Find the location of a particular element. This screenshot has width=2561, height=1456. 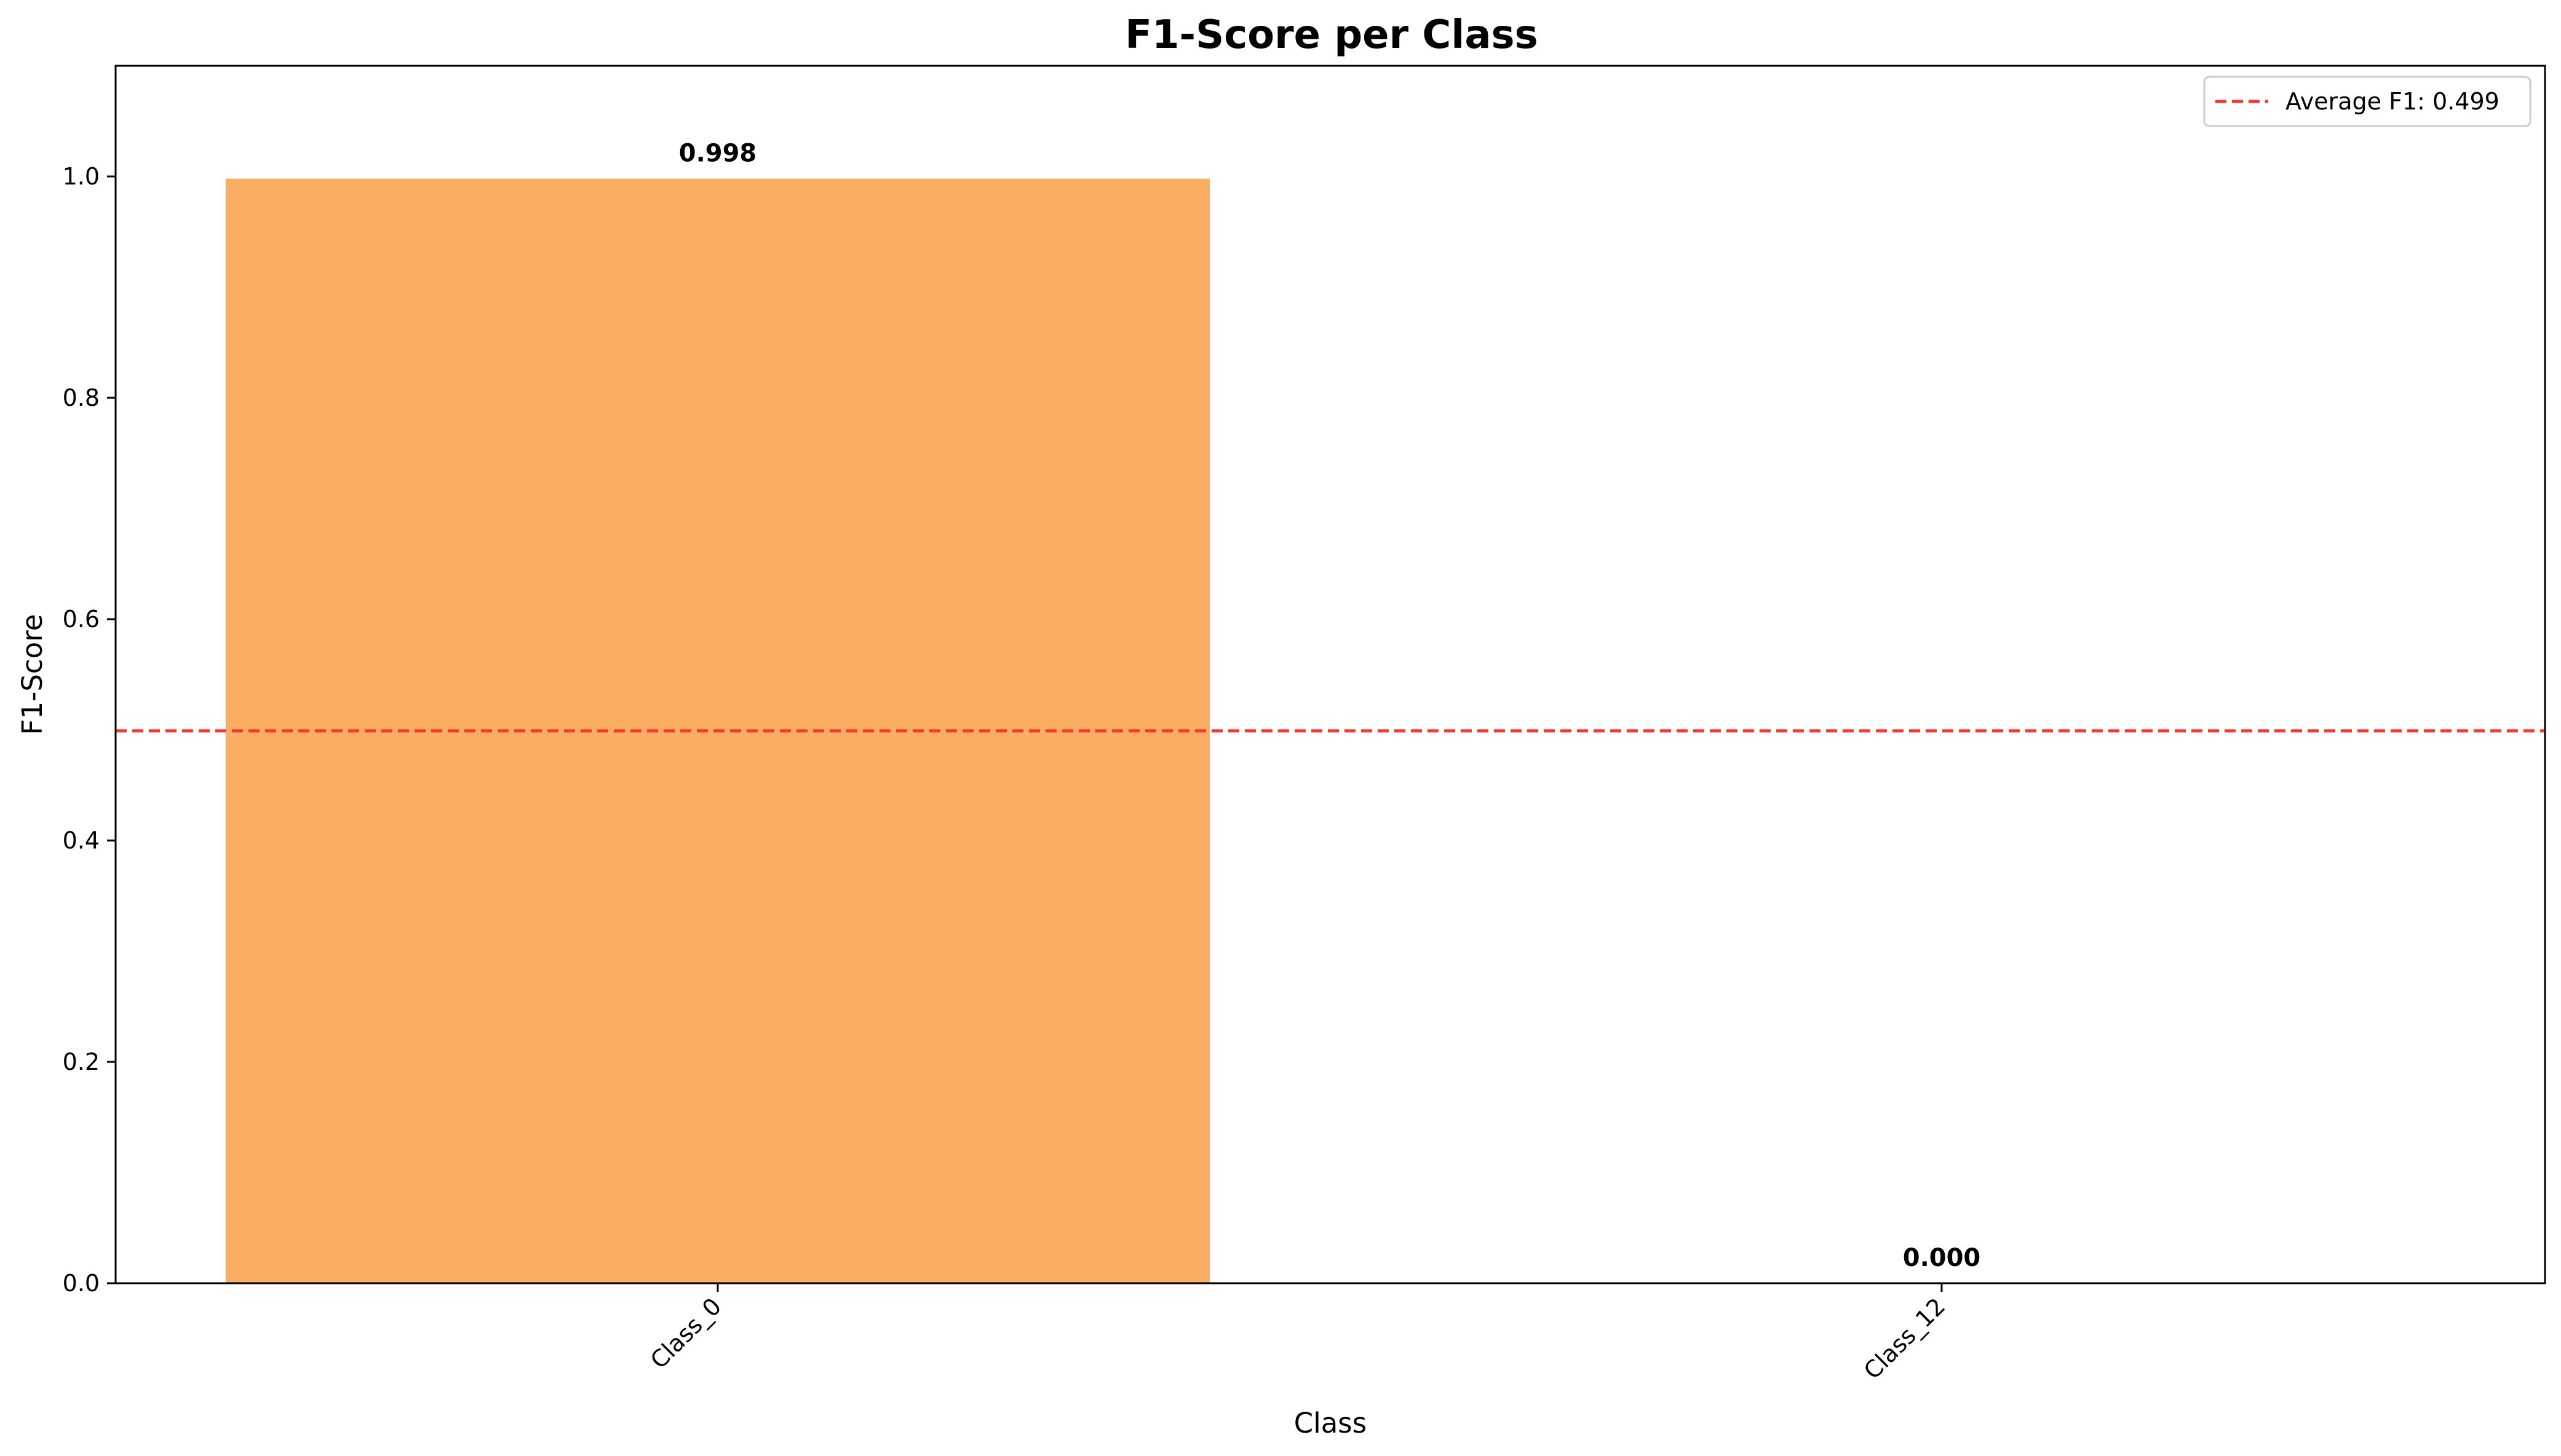

y-tick-label: 0.6 is located at coordinates (82, 619).